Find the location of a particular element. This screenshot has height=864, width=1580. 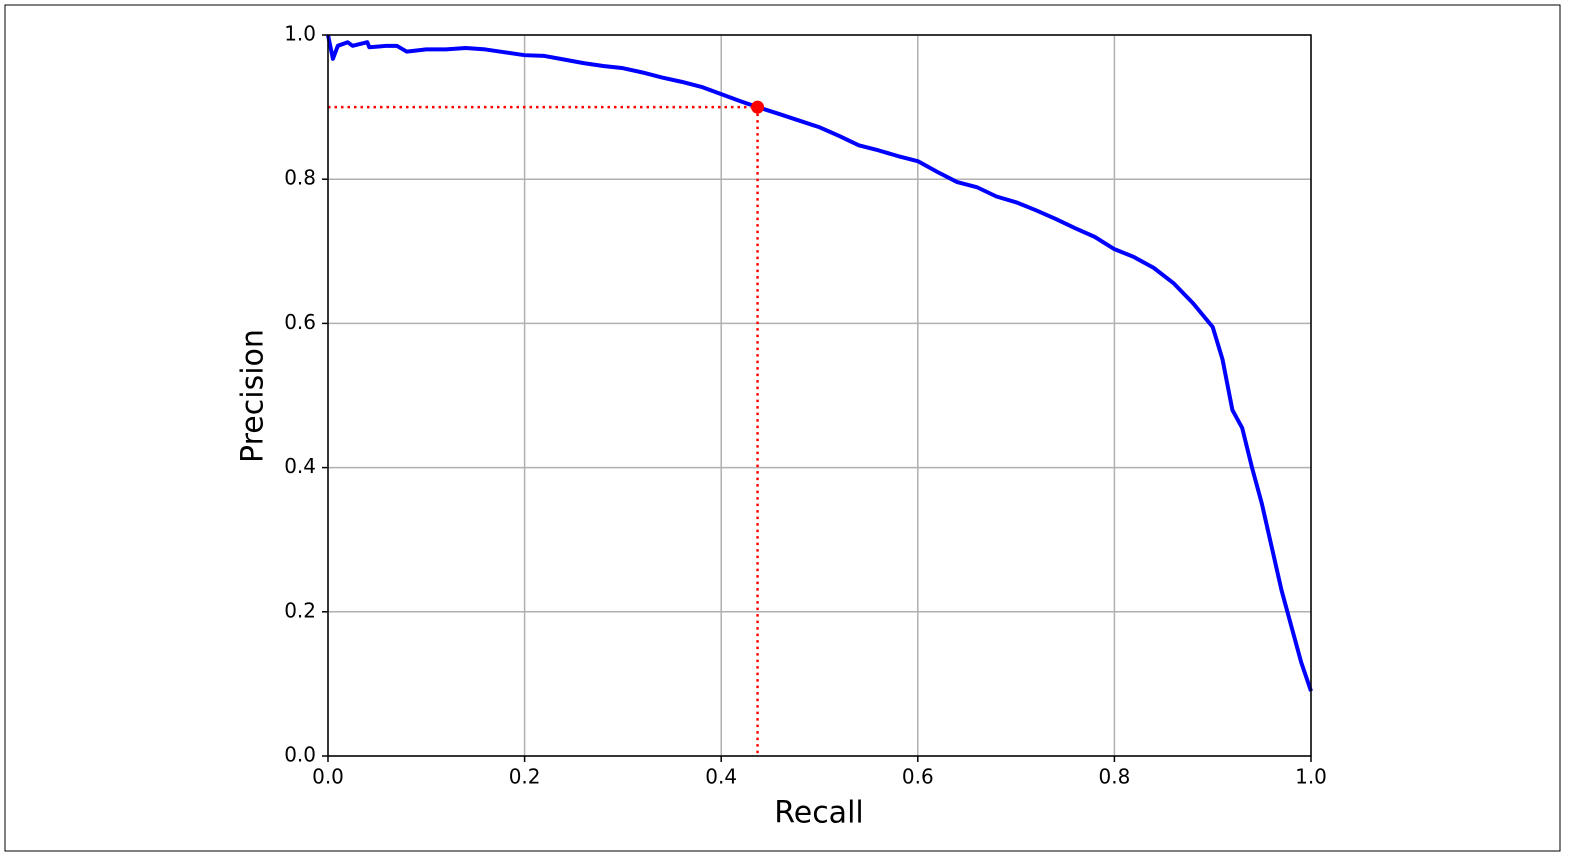

y-tick-label: 0.8 is located at coordinates (300, 178).